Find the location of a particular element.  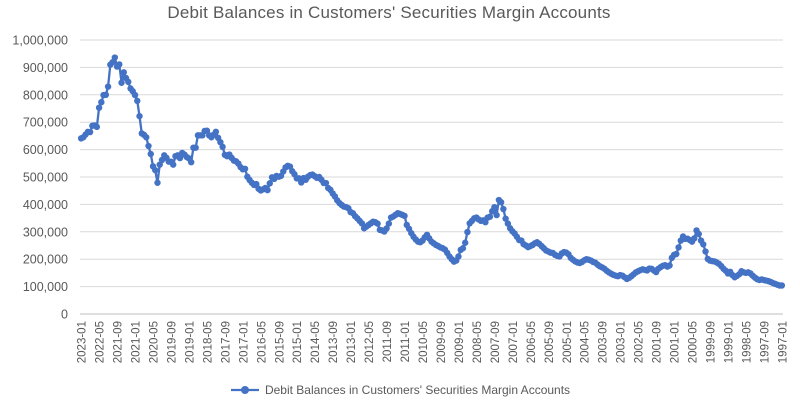

x-axis-tick-label: 2001-09 is located at coordinates (658, 342).